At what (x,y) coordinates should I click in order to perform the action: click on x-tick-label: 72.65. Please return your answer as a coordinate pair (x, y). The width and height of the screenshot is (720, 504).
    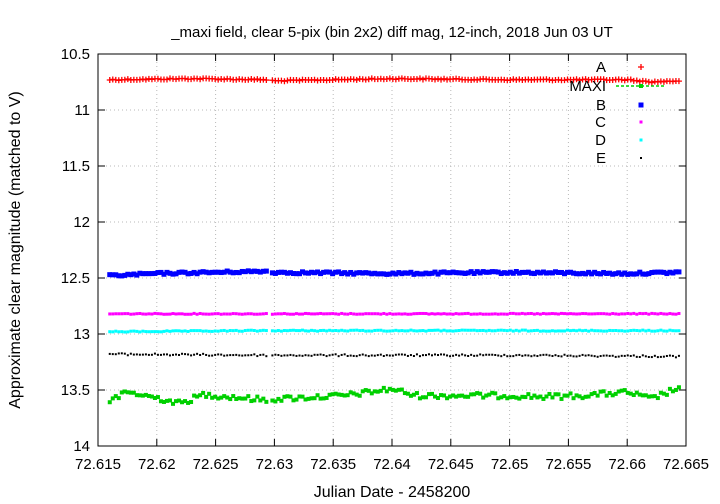
    Looking at the image, I should click on (510, 464).